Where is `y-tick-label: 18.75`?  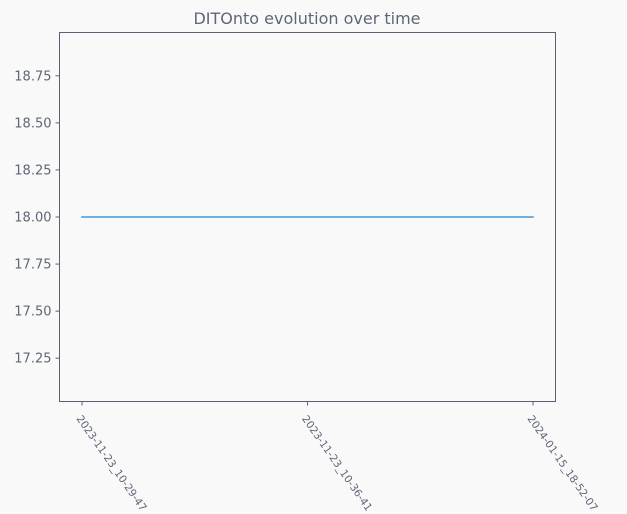 y-tick-label: 18.75 is located at coordinates (32, 76).